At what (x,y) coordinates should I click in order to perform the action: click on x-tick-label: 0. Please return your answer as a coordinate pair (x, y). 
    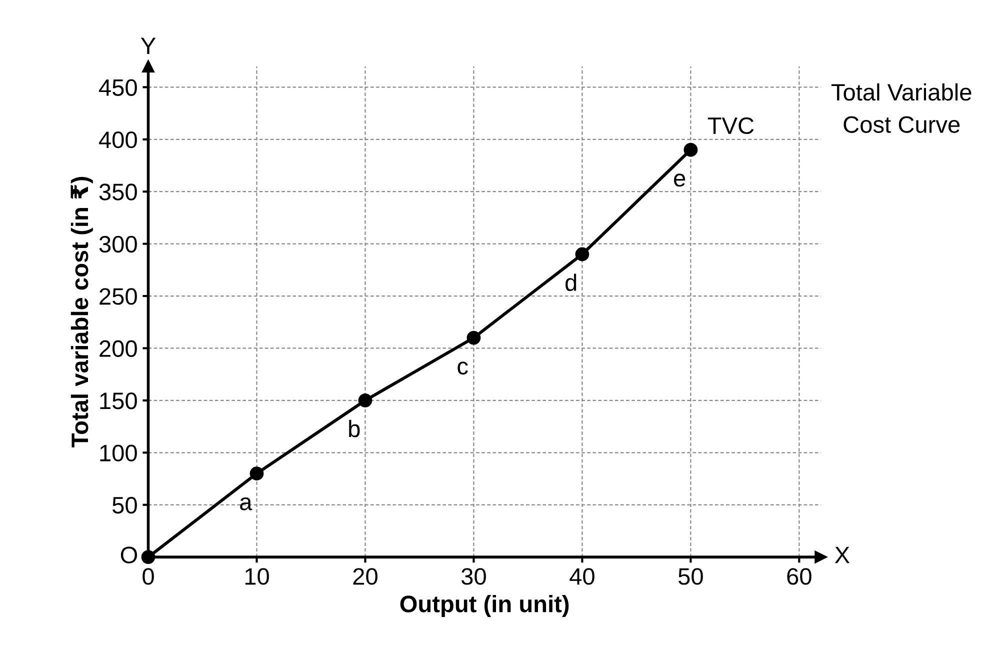
    Looking at the image, I should click on (148, 576).